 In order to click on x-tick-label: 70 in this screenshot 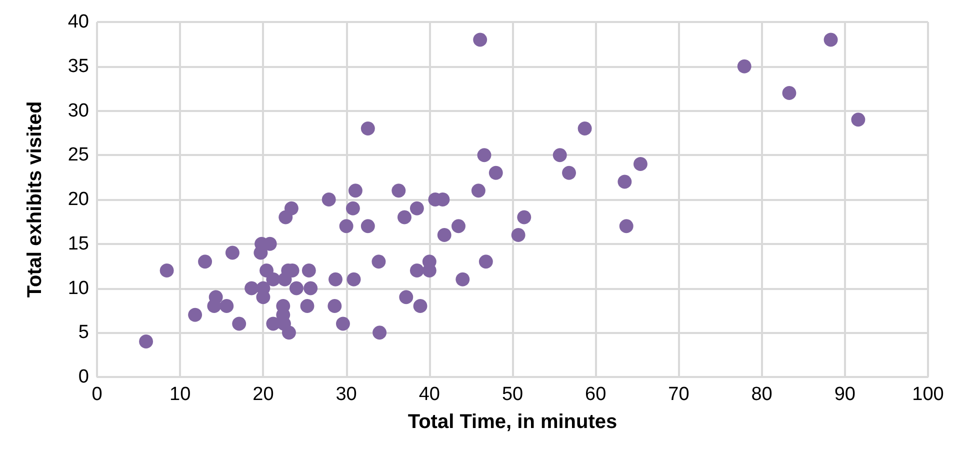, I will do `click(679, 394)`.